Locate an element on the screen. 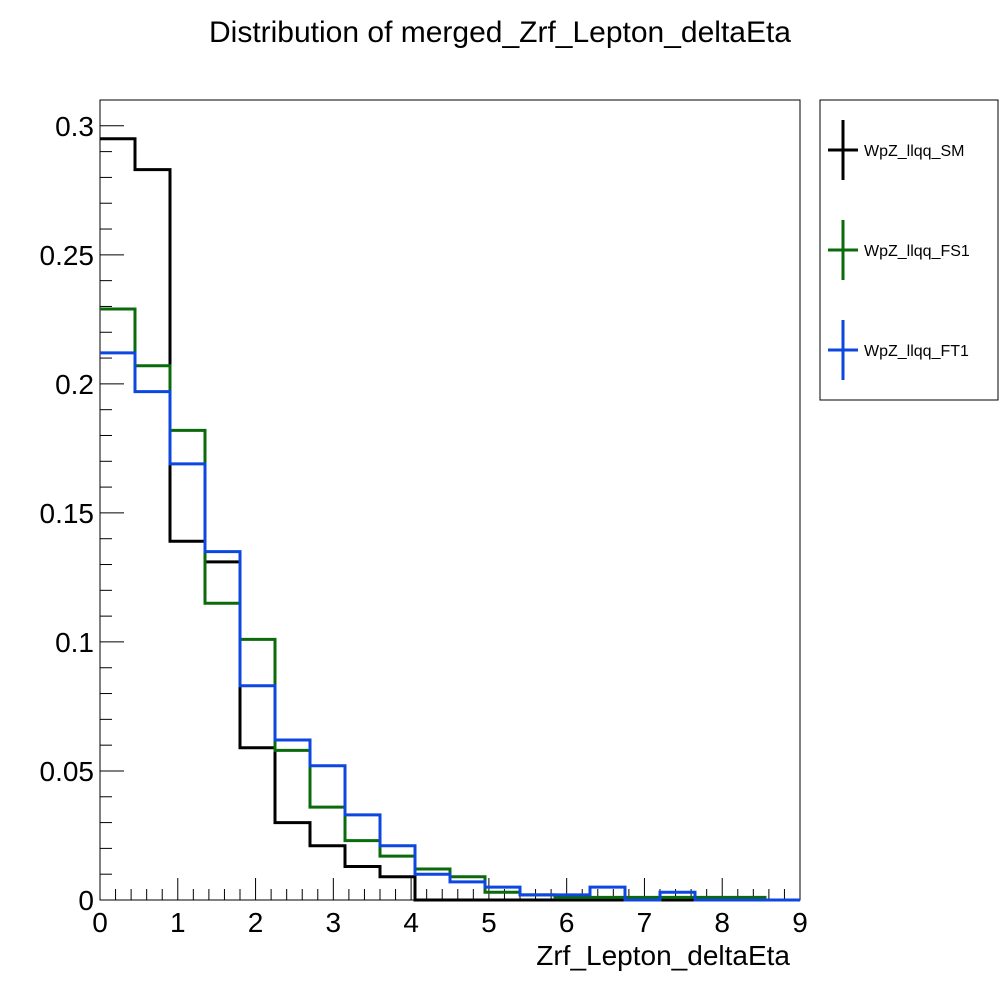 The height and width of the screenshot is (1000, 1000). y-tick-label: 0.2 is located at coordinates (74, 384).